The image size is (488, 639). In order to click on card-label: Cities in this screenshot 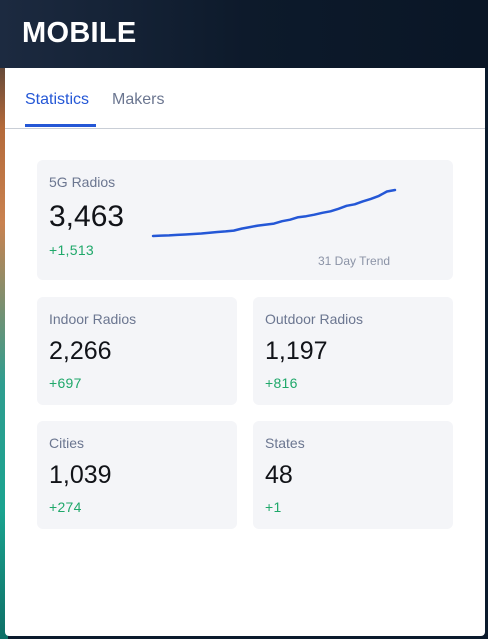, I will do `click(67, 443)`.